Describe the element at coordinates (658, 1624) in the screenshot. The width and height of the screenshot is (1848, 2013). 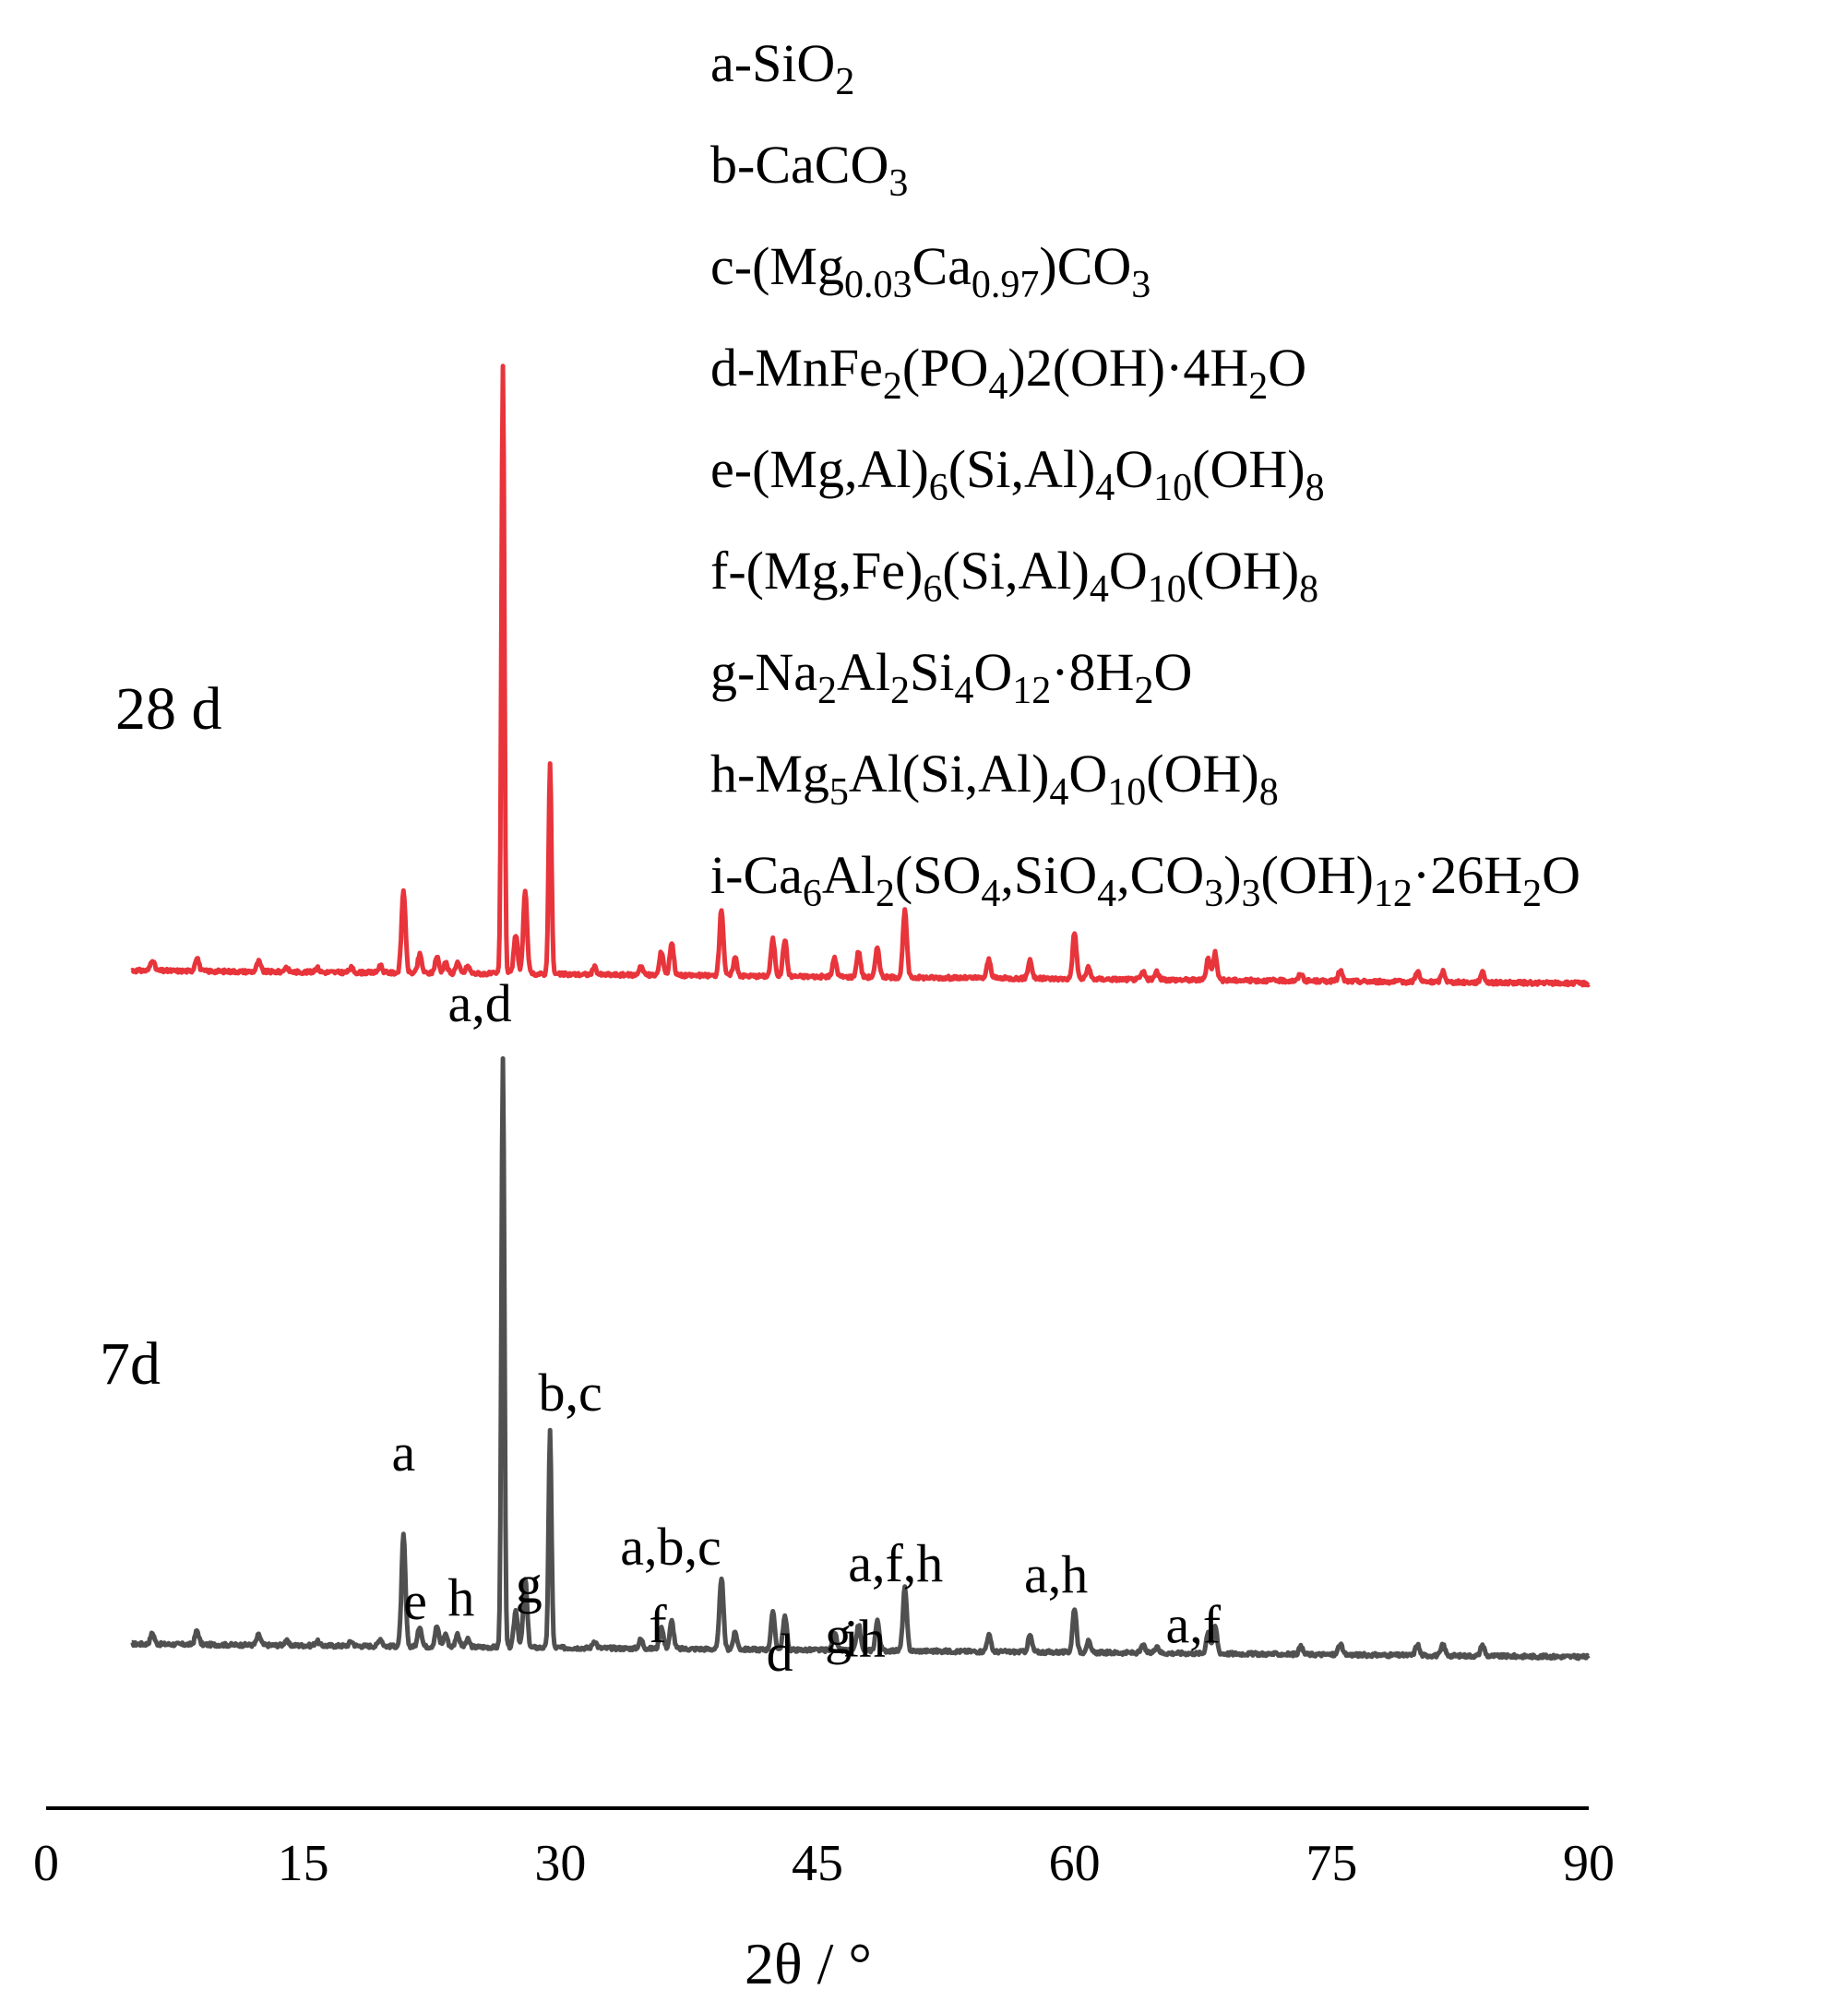
I see `peak-label-6: f` at that location.